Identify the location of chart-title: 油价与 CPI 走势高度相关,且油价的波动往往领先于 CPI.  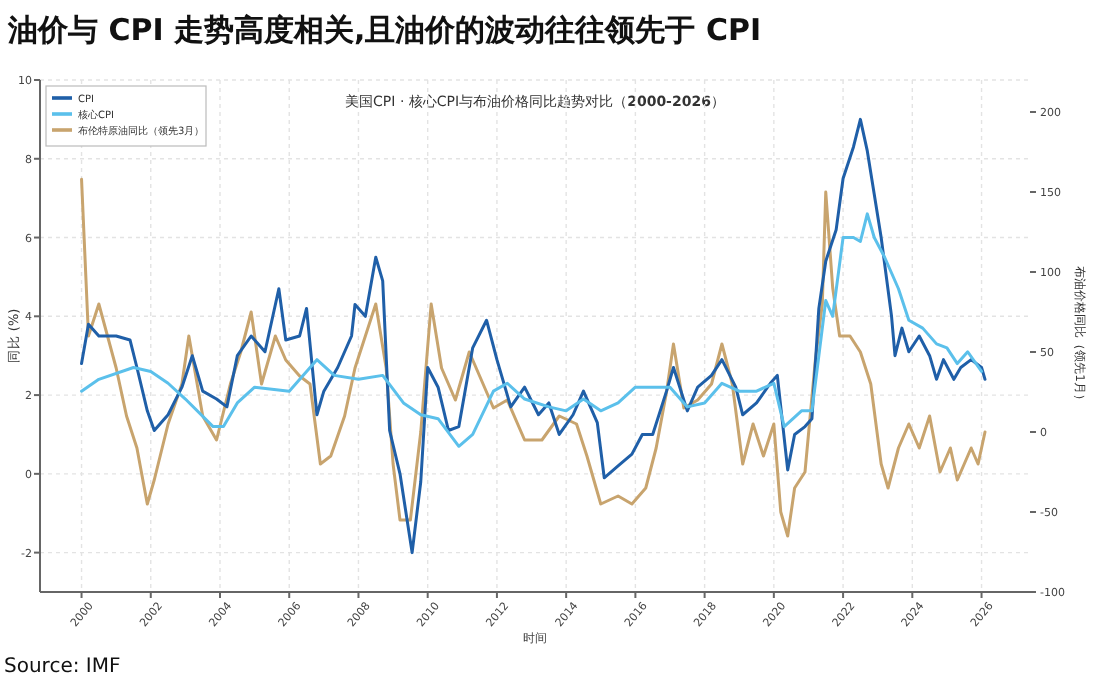
(384, 30).